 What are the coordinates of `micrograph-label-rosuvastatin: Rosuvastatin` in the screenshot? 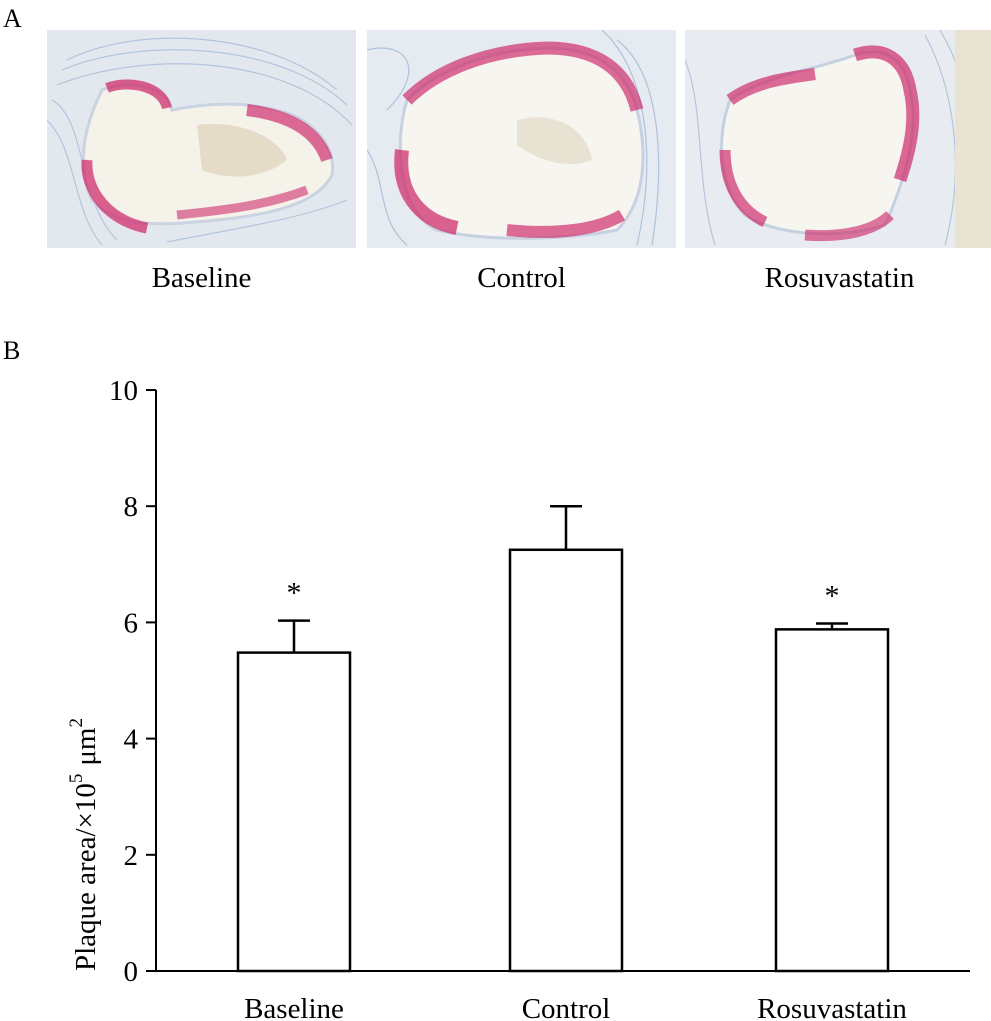 It's located at (839, 278).